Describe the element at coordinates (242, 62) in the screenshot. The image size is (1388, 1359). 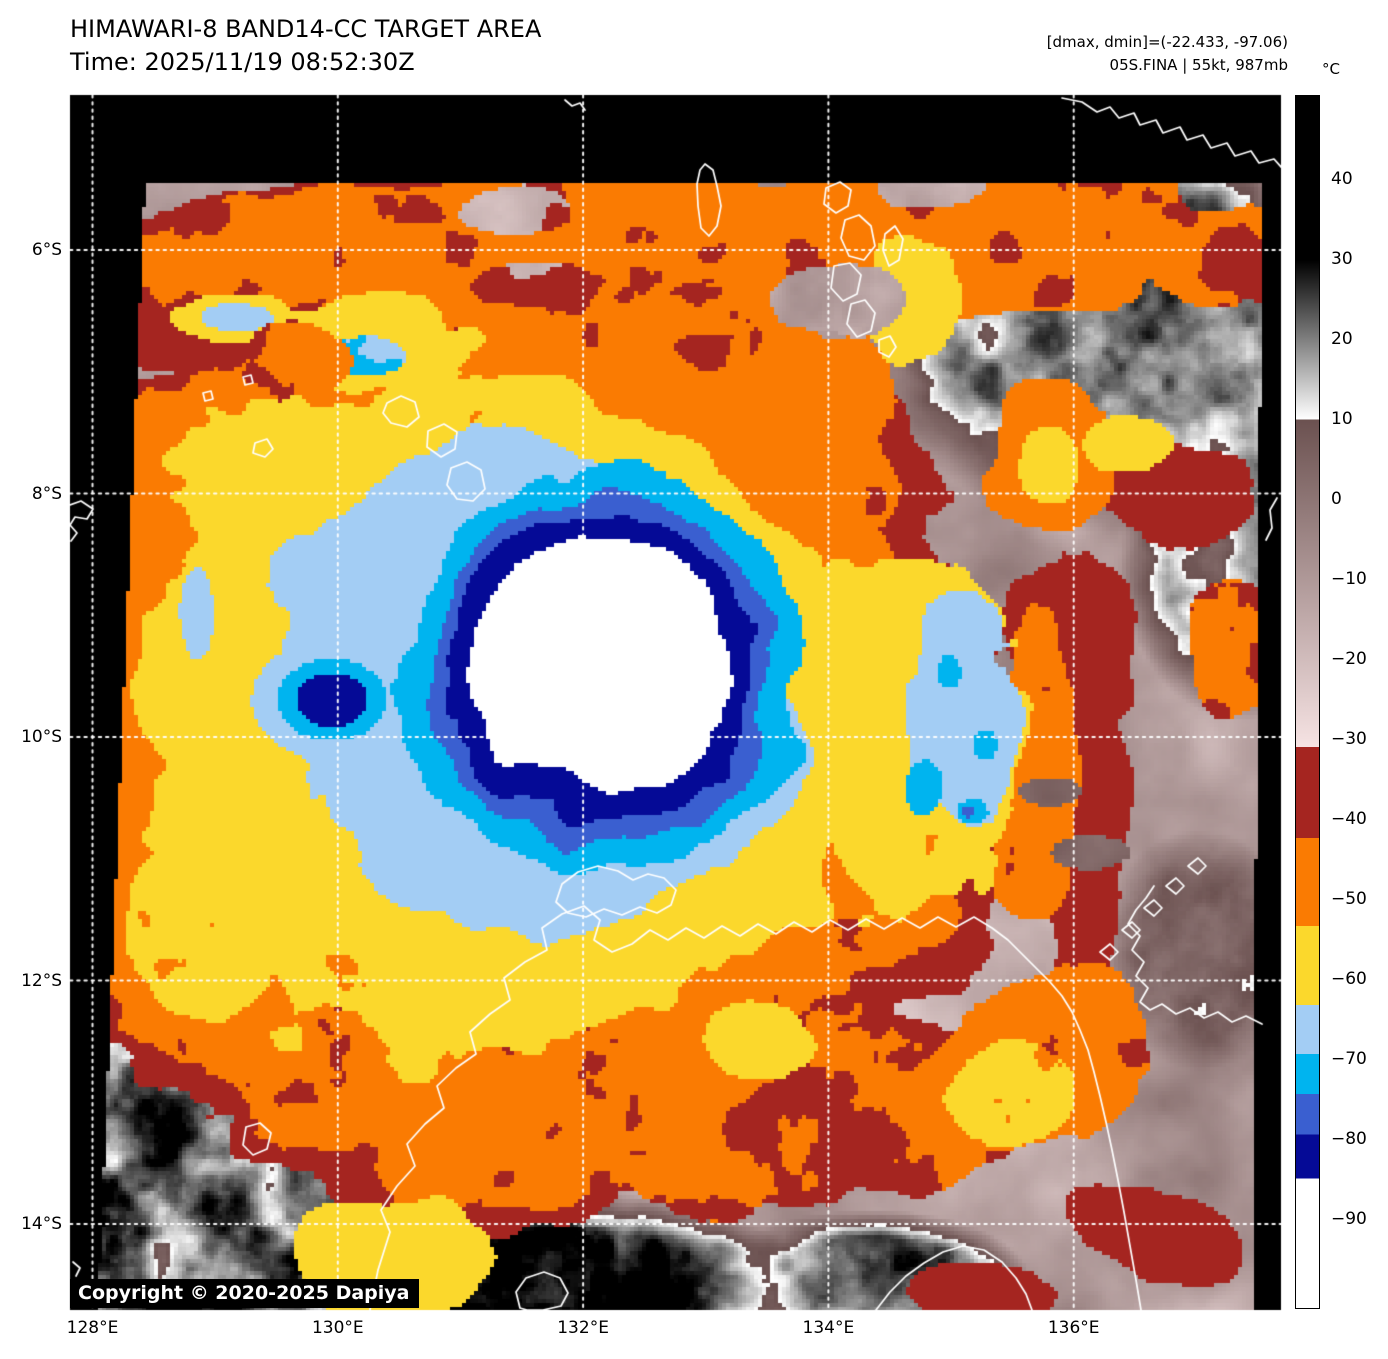
I see `timestamp: Time: 2025/11/19 08:52:30Z` at that location.